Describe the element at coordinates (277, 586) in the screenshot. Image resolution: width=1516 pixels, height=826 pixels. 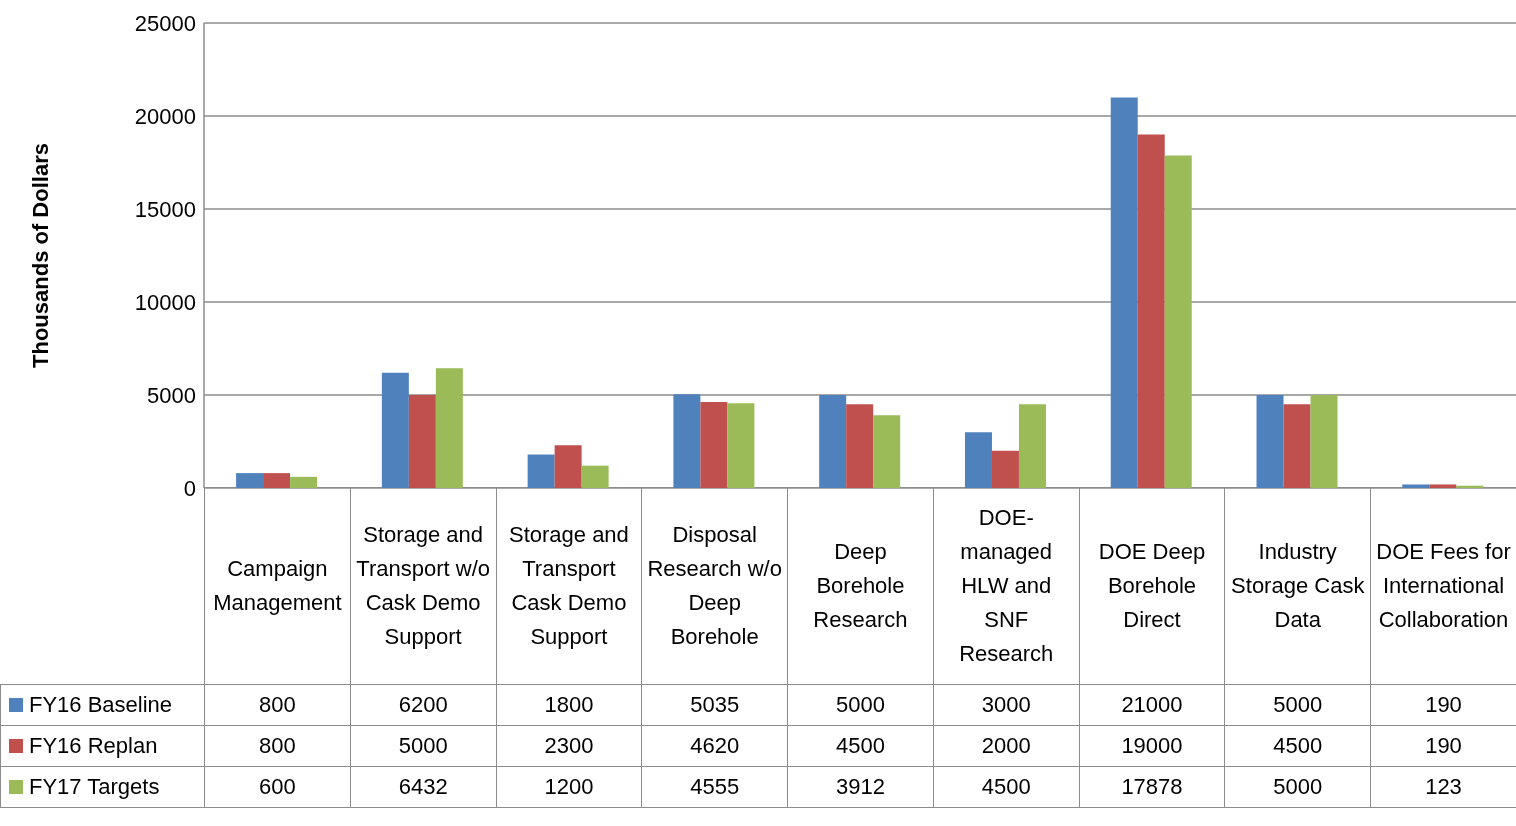
I see `x-tick-label: Campaign Management` at that location.